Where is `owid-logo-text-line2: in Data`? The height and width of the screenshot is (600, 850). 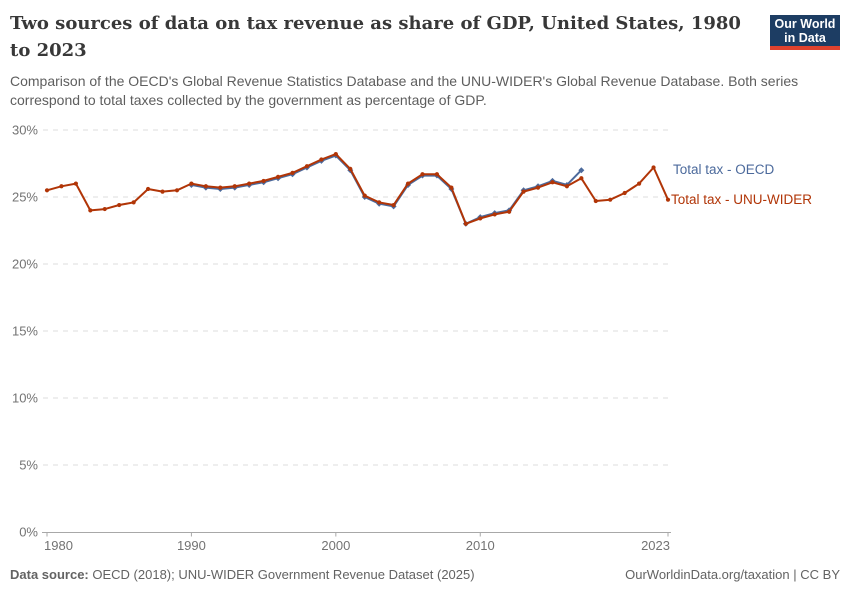 owid-logo-text-line2: in Data is located at coordinates (805, 37).